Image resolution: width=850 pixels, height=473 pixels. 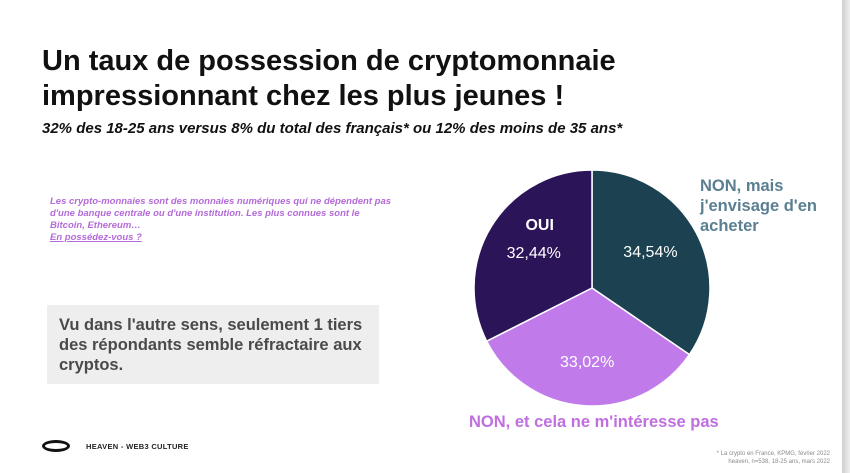 I want to click on pie-chart: 34,54% 33,02% 32,44% OUI, so click(x=592, y=288).